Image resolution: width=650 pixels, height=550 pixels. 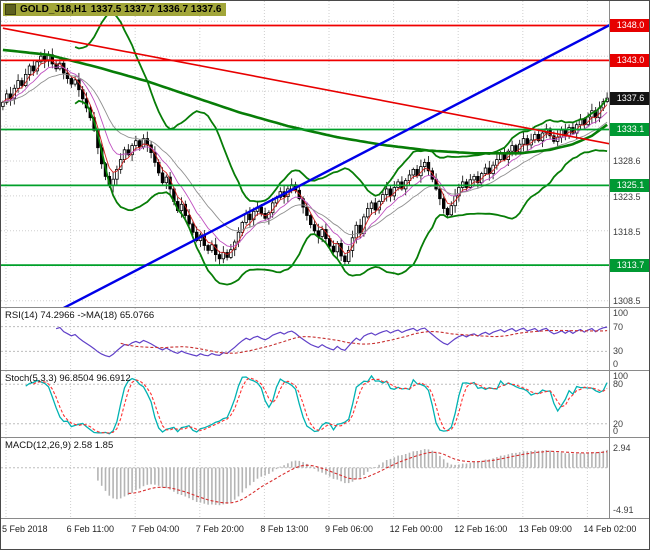 What do you see at coordinates (629, 185) in the screenshot?
I see `price-level-badge-support: 1325.1` at bounding box center [629, 185].